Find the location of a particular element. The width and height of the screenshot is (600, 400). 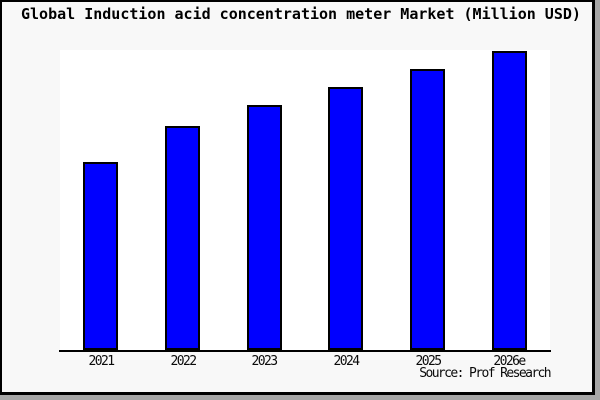

x-tick-label-2026e: 2026e is located at coordinates (509, 361).